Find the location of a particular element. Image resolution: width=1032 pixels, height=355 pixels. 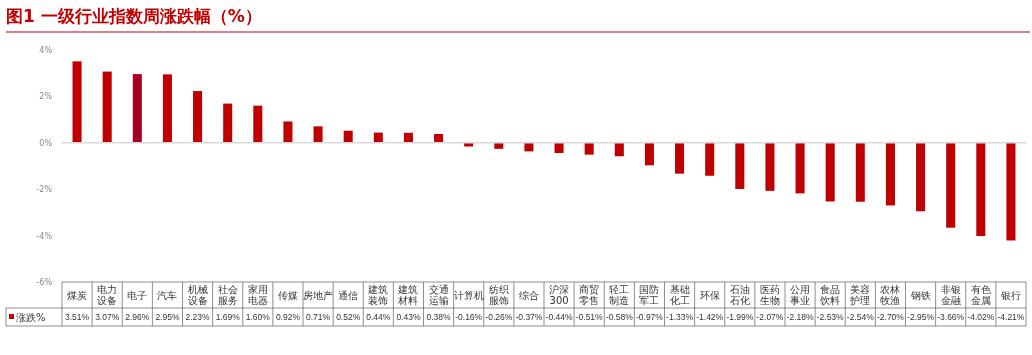

y-tick-label: -2% is located at coordinates (44, 190).